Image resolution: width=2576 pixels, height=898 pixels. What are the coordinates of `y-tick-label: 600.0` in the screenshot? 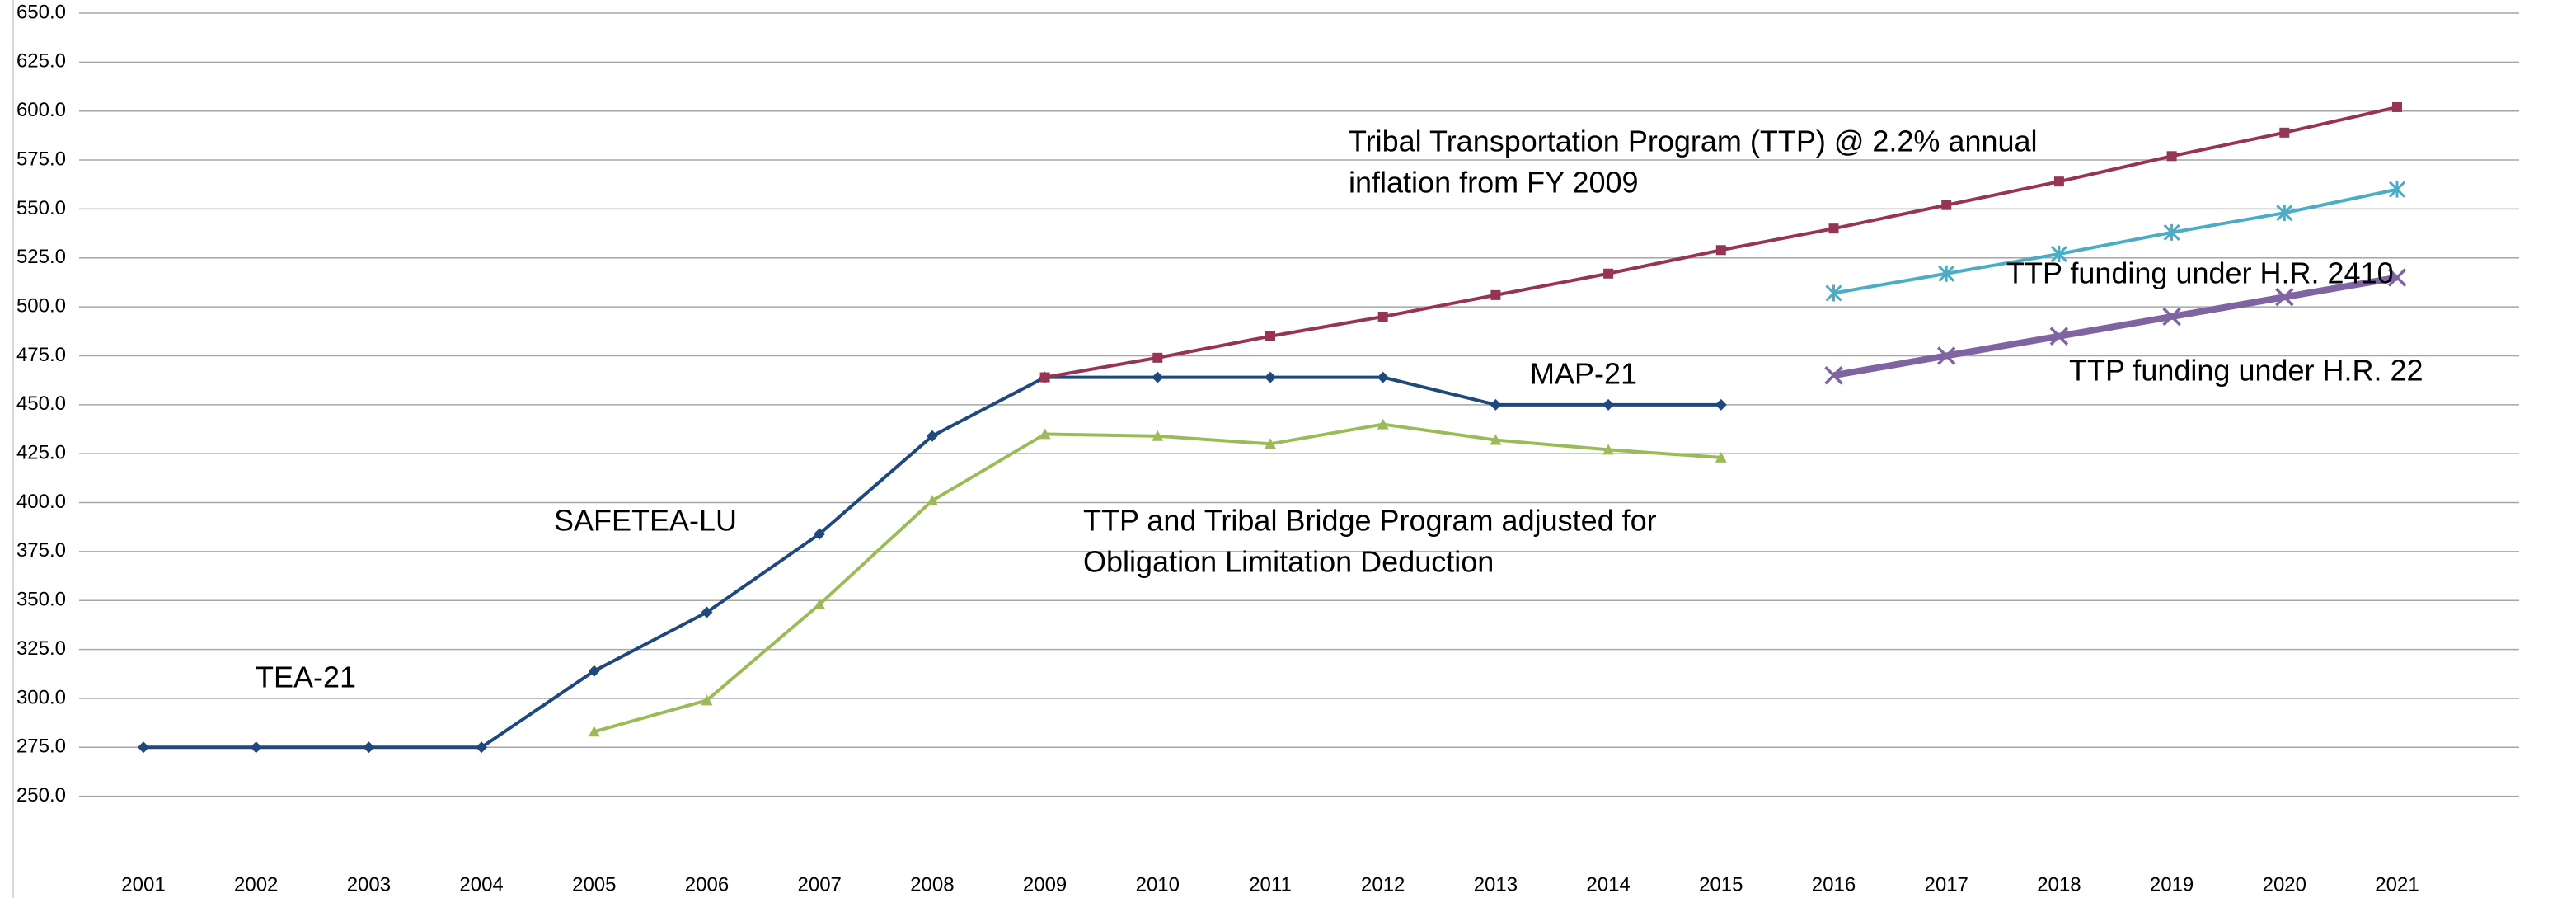 It's located at (41, 110).